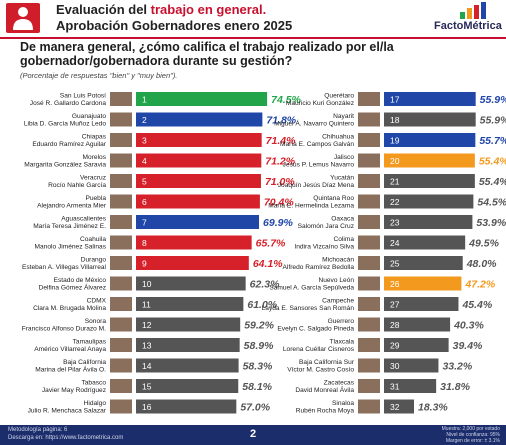 This screenshot has height=445, width=506. Describe the element at coordinates (89, 116) in the screenshot. I see `state-label: Guanajuato` at that location.